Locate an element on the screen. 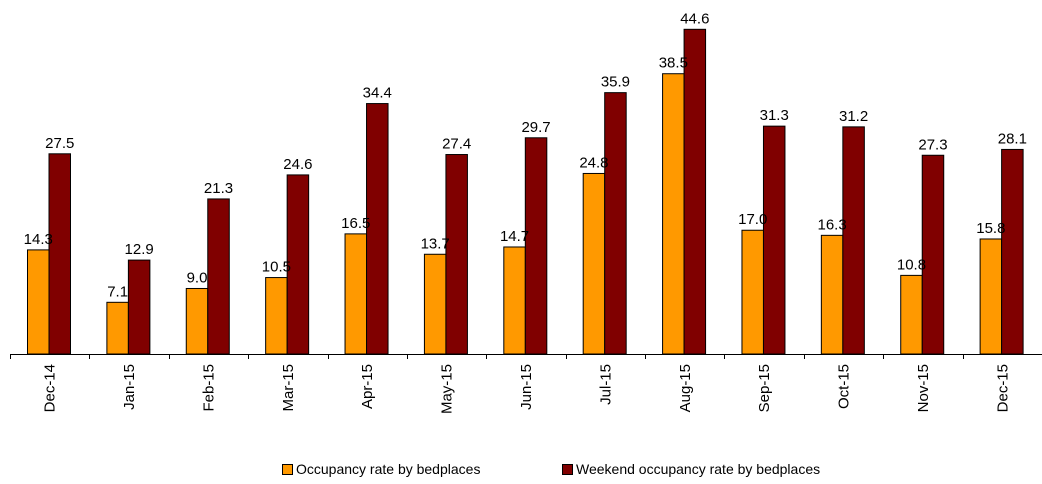 Image resolution: width=1042 pixels, height=484 pixels. data-label-weekend-oct-15: 31.2 is located at coordinates (853, 116).